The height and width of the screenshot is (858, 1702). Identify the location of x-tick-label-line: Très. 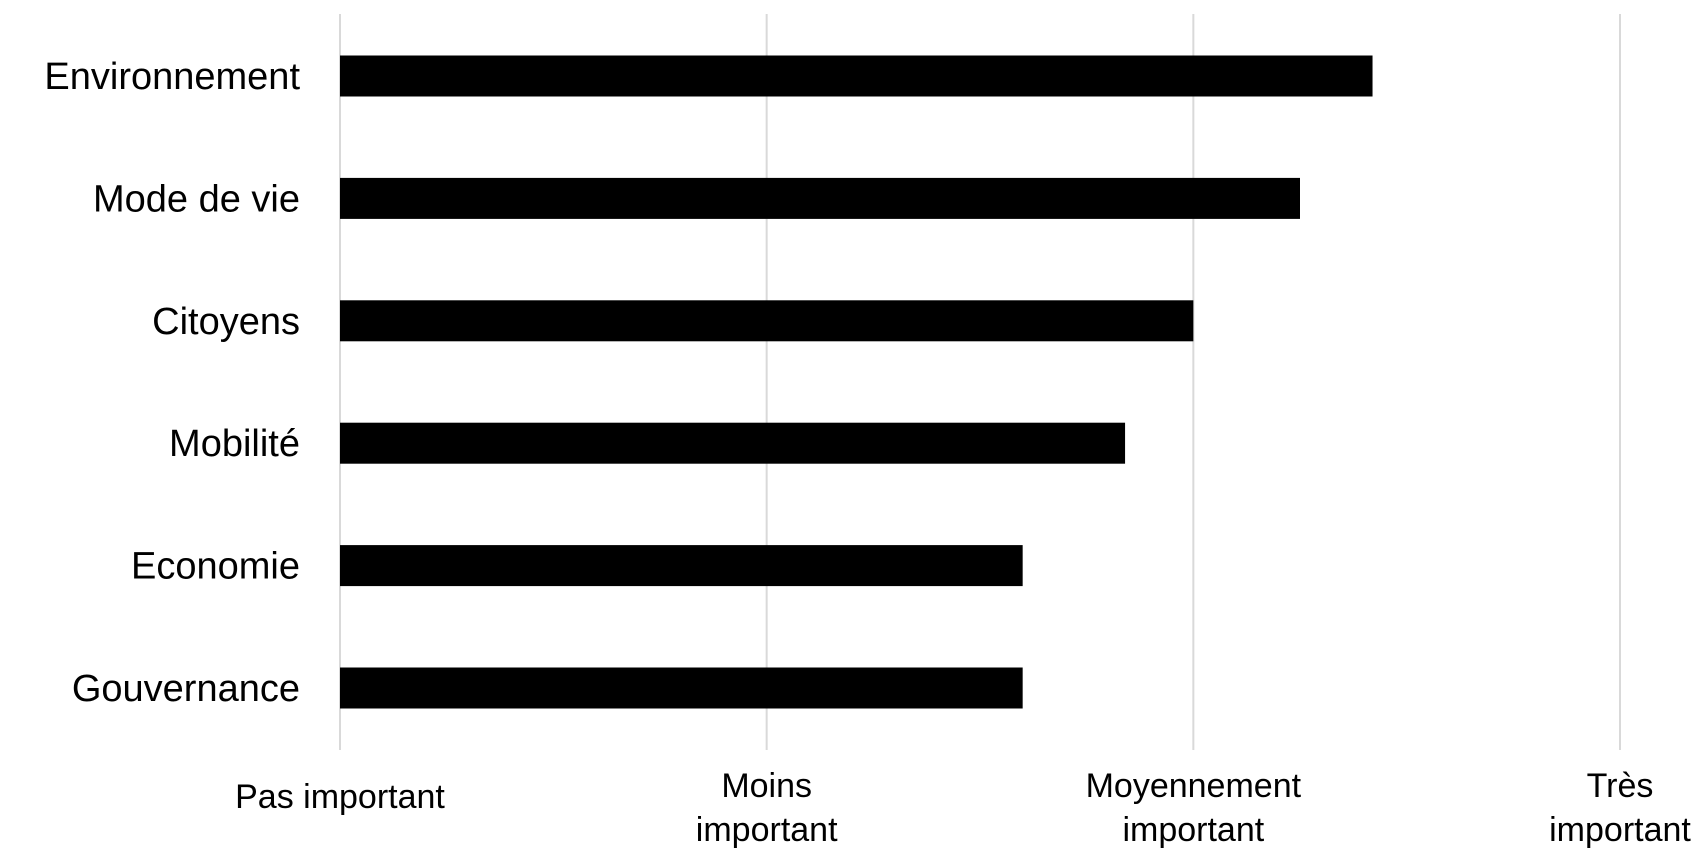
(1620, 786).